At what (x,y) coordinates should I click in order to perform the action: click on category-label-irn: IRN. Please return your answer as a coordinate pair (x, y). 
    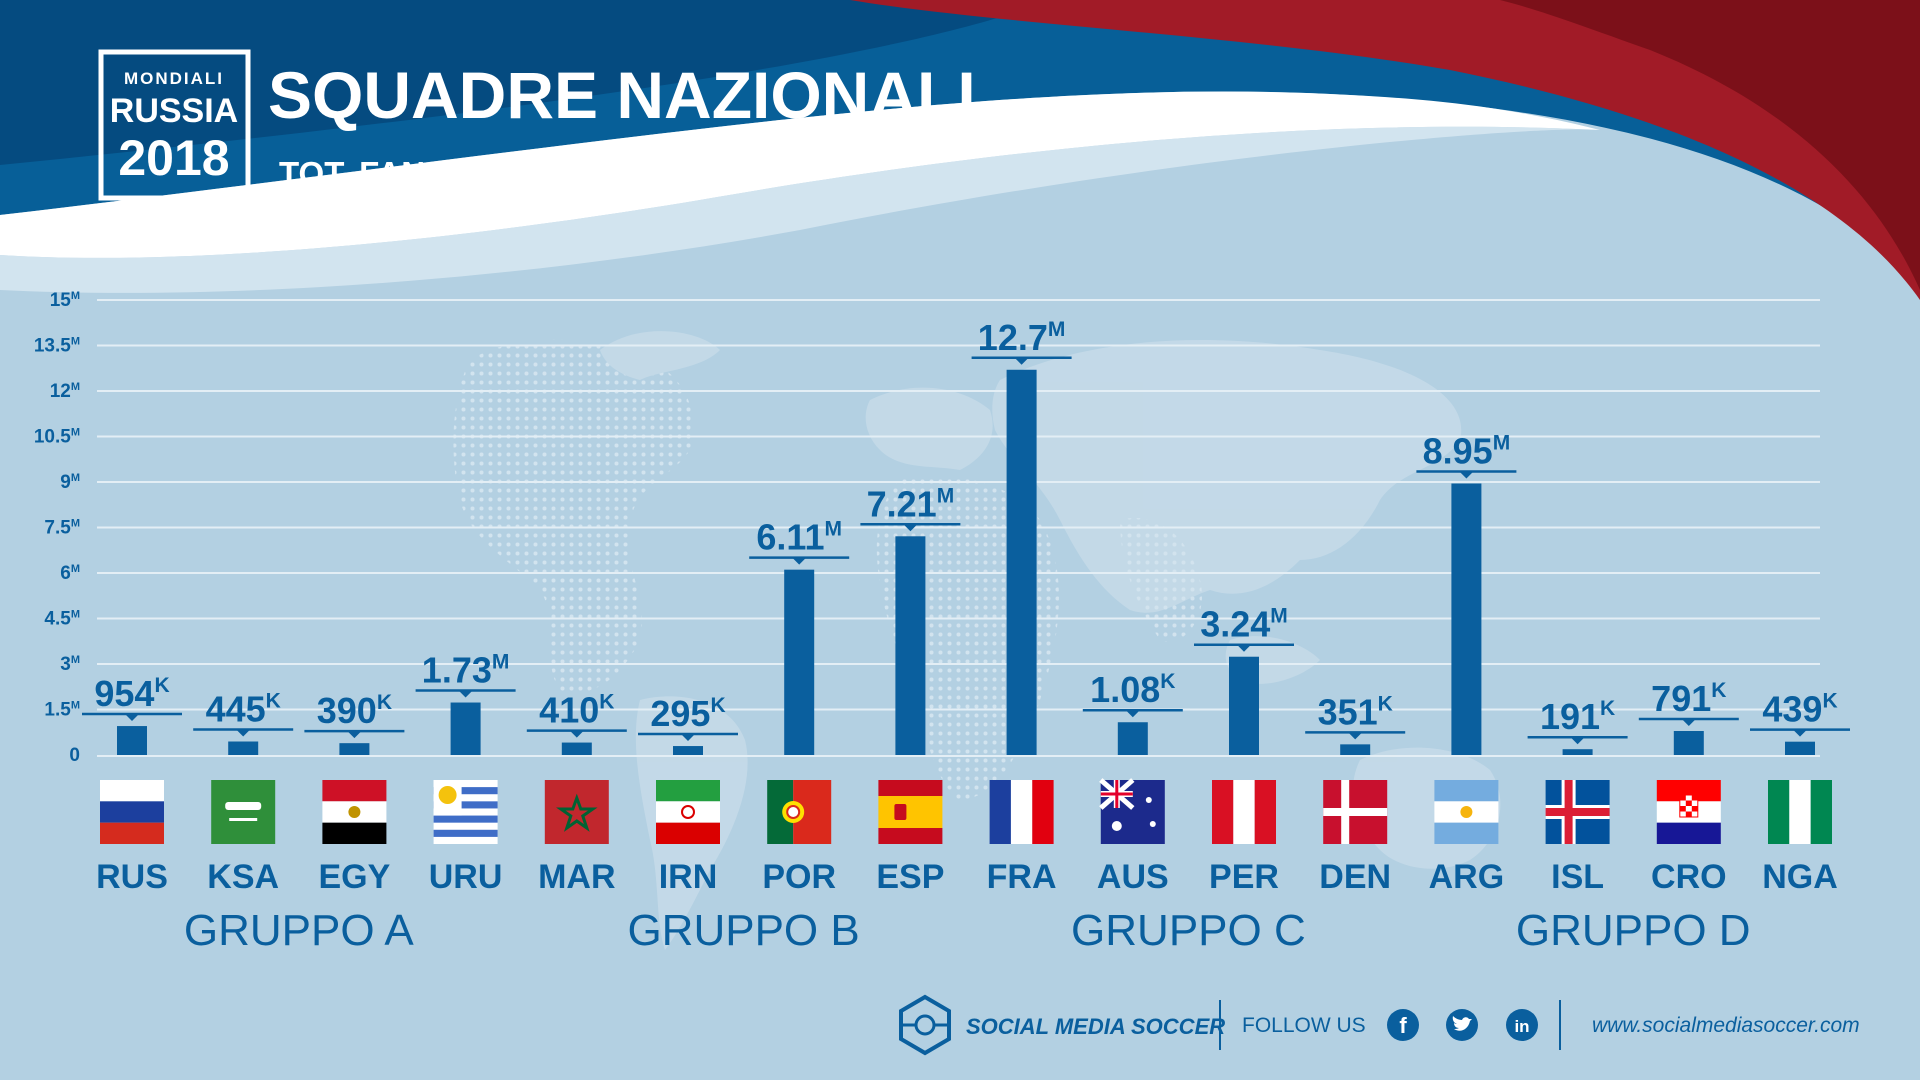
    Looking at the image, I should click on (688, 877).